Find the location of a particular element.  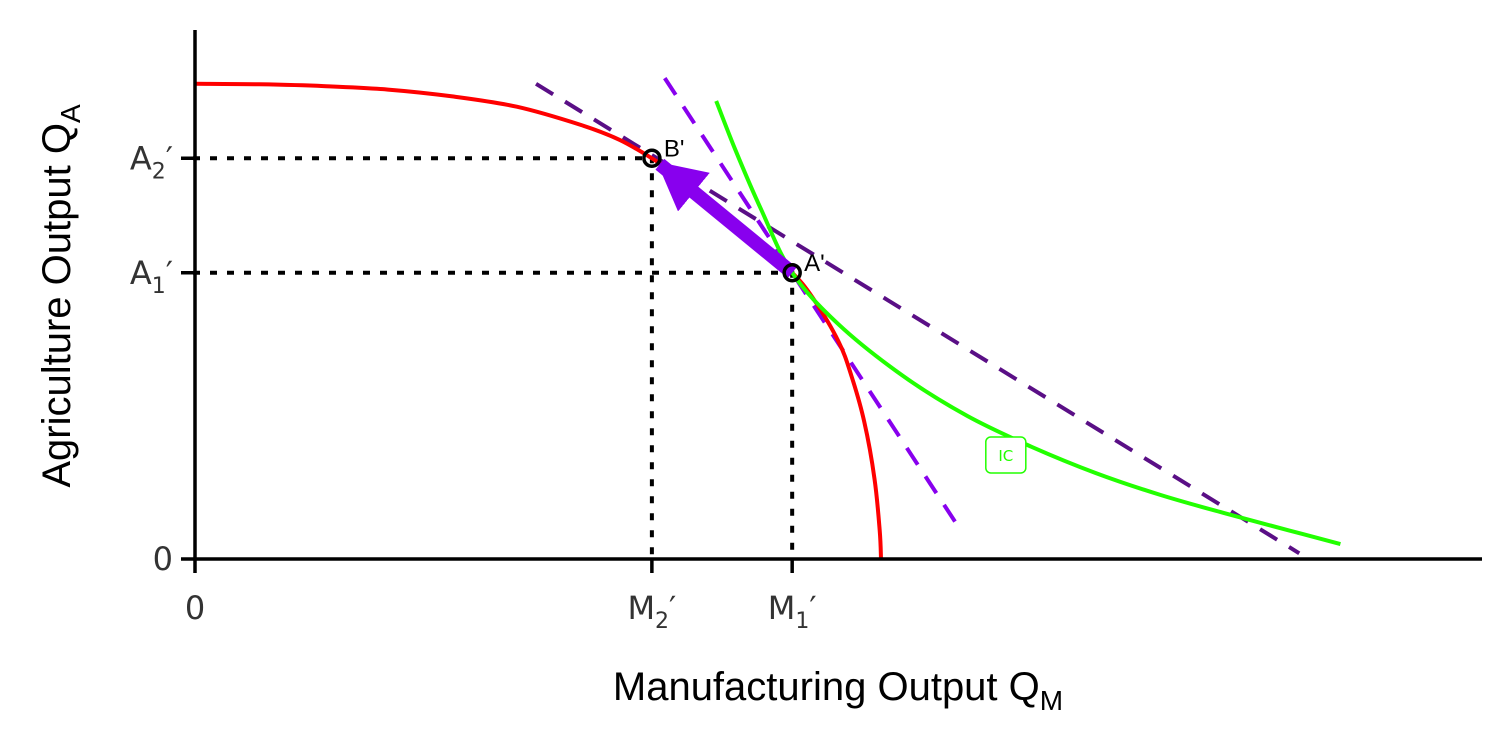

x-tick-label: M1′ is located at coordinates (792, 611).